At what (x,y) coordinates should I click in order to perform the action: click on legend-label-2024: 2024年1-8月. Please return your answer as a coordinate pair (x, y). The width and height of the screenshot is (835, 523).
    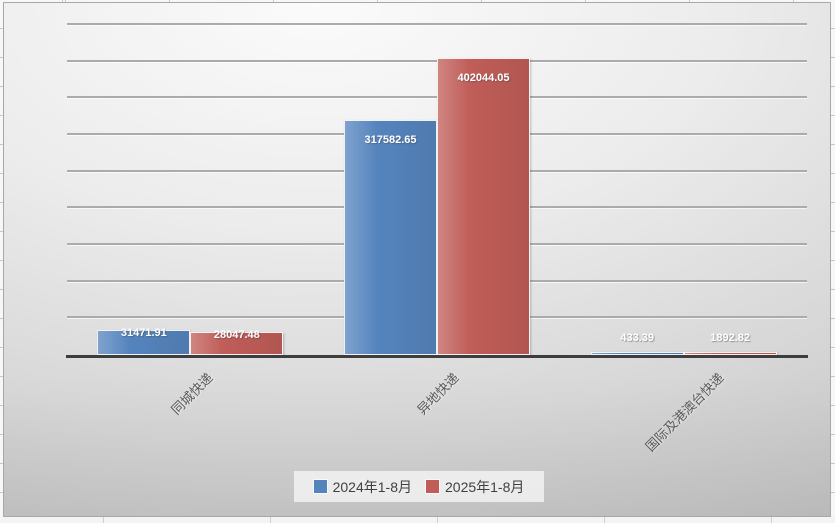
    Looking at the image, I should click on (372, 486).